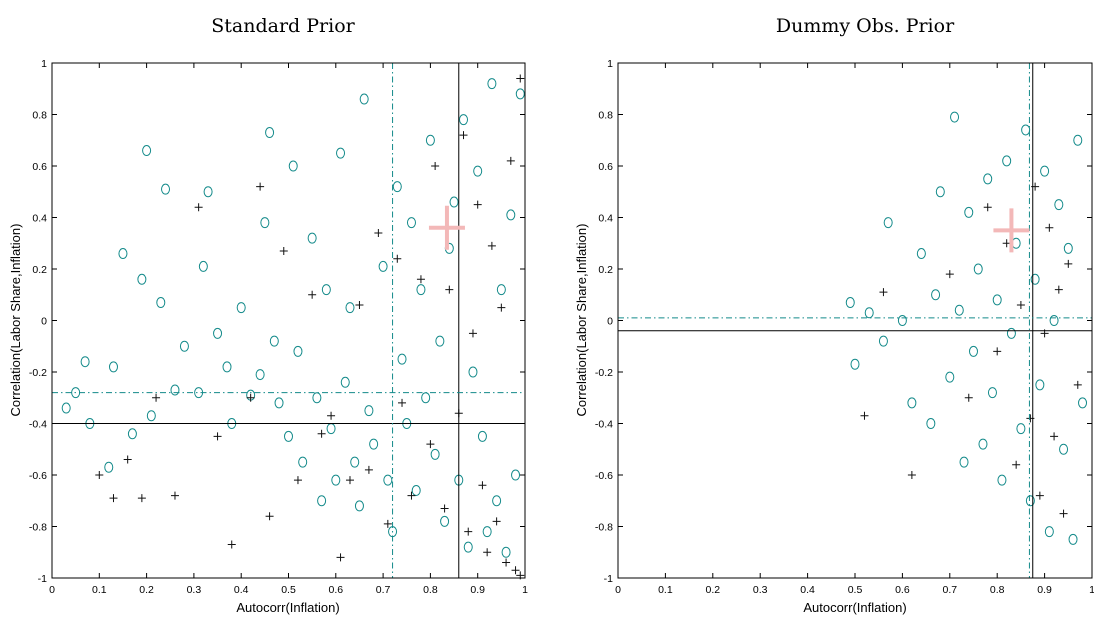 Image resolution: width=1094 pixels, height=620 pixels. Describe the element at coordinates (241, 590) in the screenshot. I see `x-tick-label: 0.4` at that location.